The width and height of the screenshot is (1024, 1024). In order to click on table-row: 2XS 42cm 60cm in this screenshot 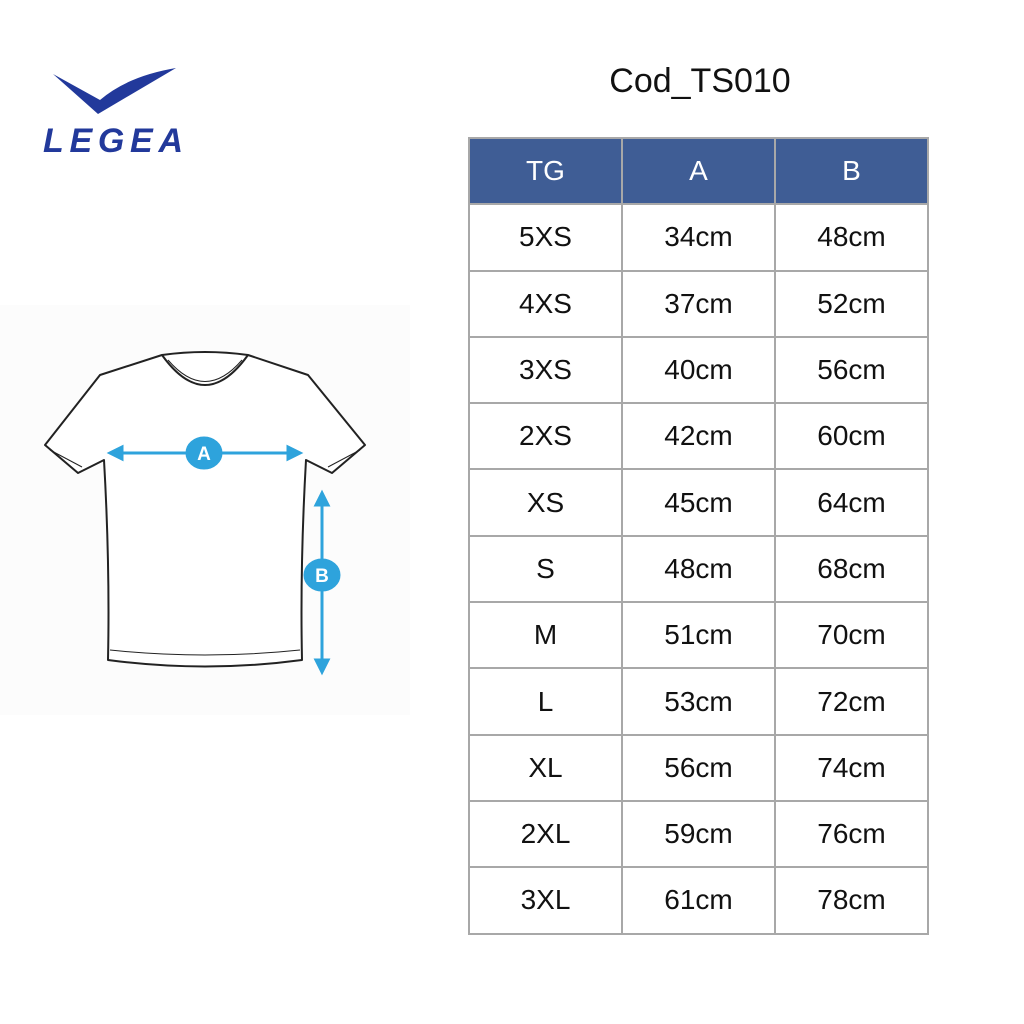, I will do `click(698, 436)`.